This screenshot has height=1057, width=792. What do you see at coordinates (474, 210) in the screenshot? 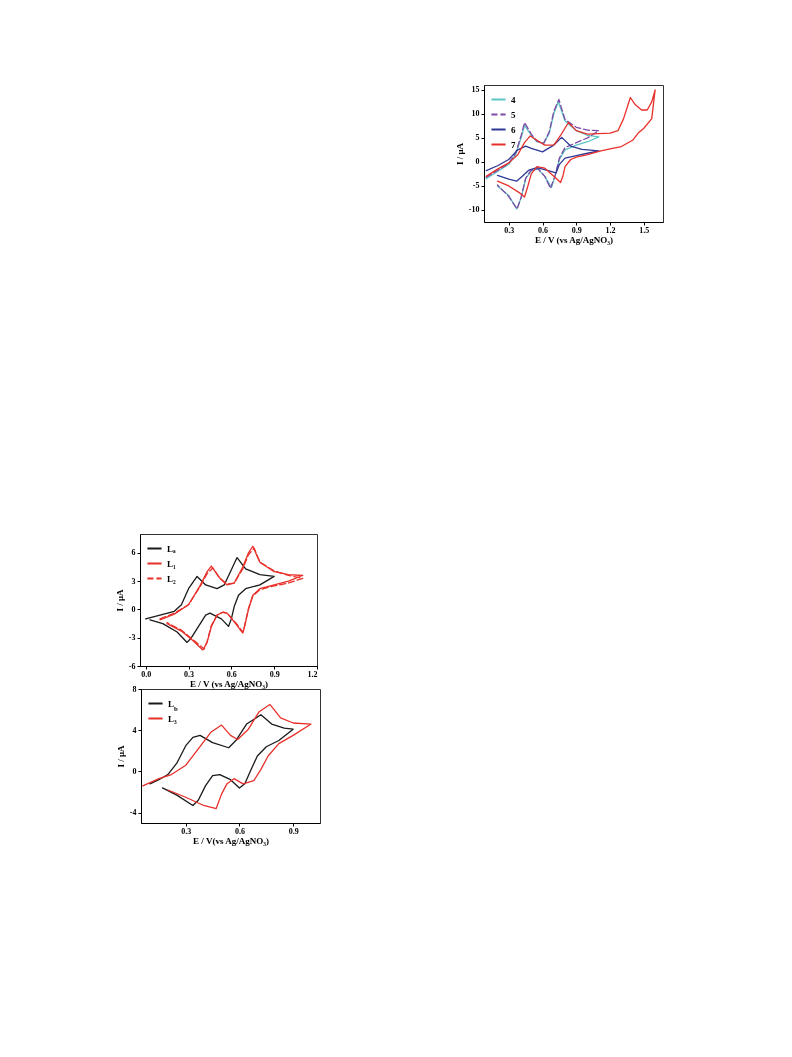
I see `y-tick-label: -10` at bounding box center [474, 210].